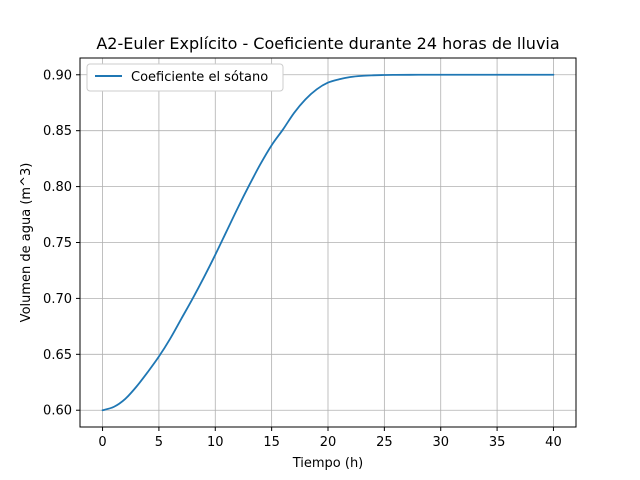  I want to click on x-tick-label: 40, so click(553, 442).